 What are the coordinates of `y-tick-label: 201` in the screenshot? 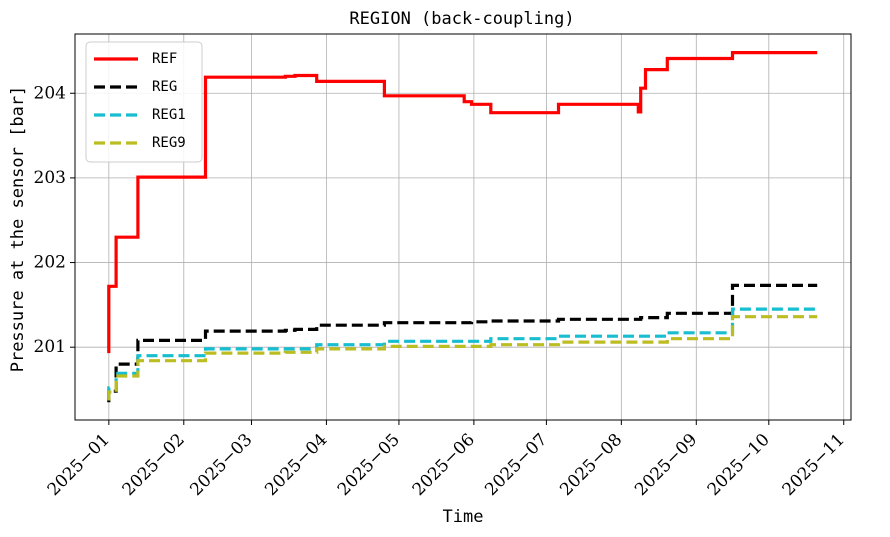 It's located at (50, 347).